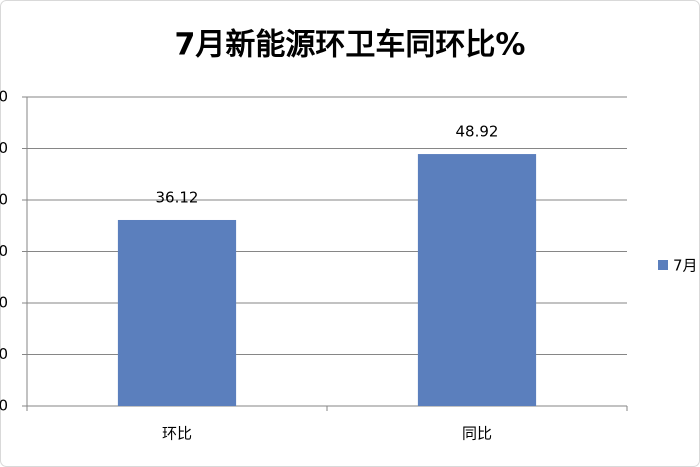 The height and width of the screenshot is (467, 700). Describe the element at coordinates (177, 197) in the screenshot. I see `data-label: 36.12` at that location.